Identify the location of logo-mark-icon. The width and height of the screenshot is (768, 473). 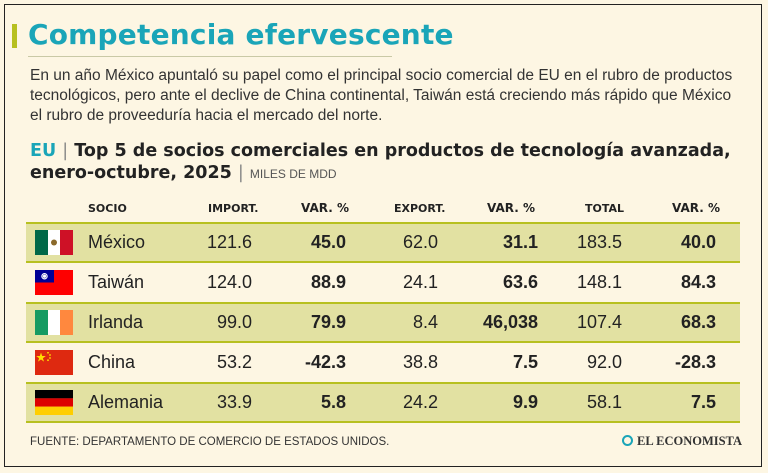
(627, 440).